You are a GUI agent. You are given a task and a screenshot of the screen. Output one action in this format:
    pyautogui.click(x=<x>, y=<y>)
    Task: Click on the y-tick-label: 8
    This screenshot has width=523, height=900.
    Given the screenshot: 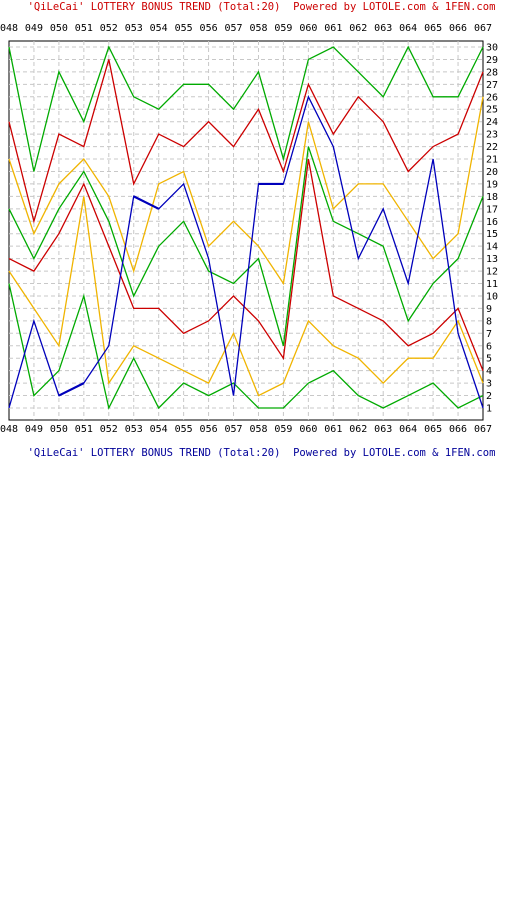 What is the action you would take?
    pyautogui.click(x=489, y=321)
    